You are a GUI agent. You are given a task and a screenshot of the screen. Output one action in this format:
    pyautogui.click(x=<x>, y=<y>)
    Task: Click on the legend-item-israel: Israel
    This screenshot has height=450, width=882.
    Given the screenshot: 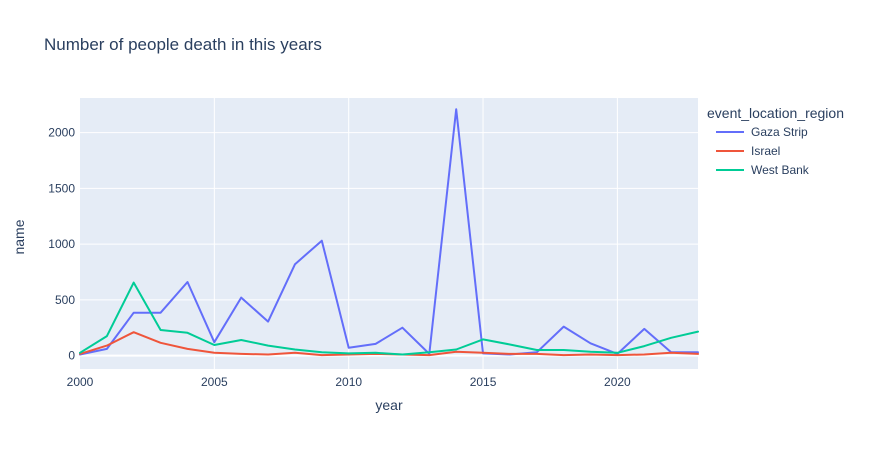 What is the action you would take?
    pyautogui.click(x=748, y=151)
    